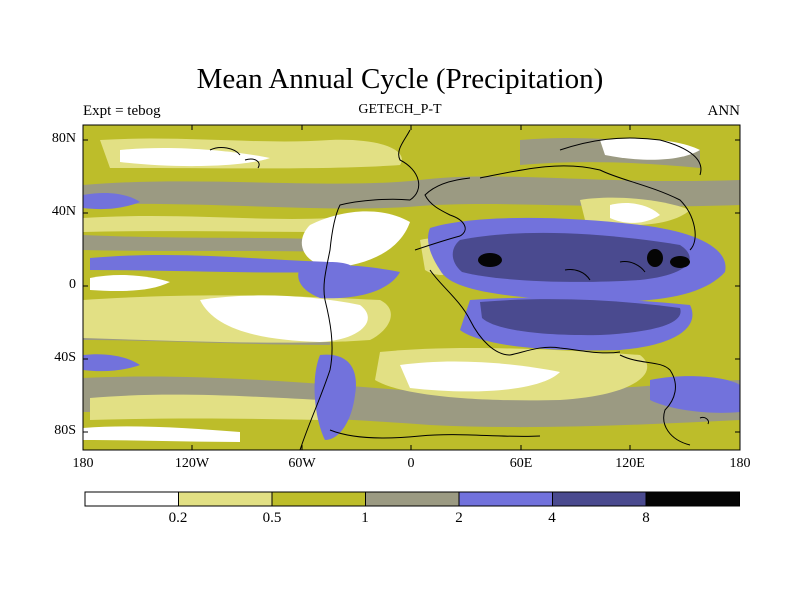 The height and width of the screenshot is (600, 800). What do you see at coordinates (480, 376) in the screenshot?
I see `field-dry-south-atlantic` at bounding box center [480, 376].